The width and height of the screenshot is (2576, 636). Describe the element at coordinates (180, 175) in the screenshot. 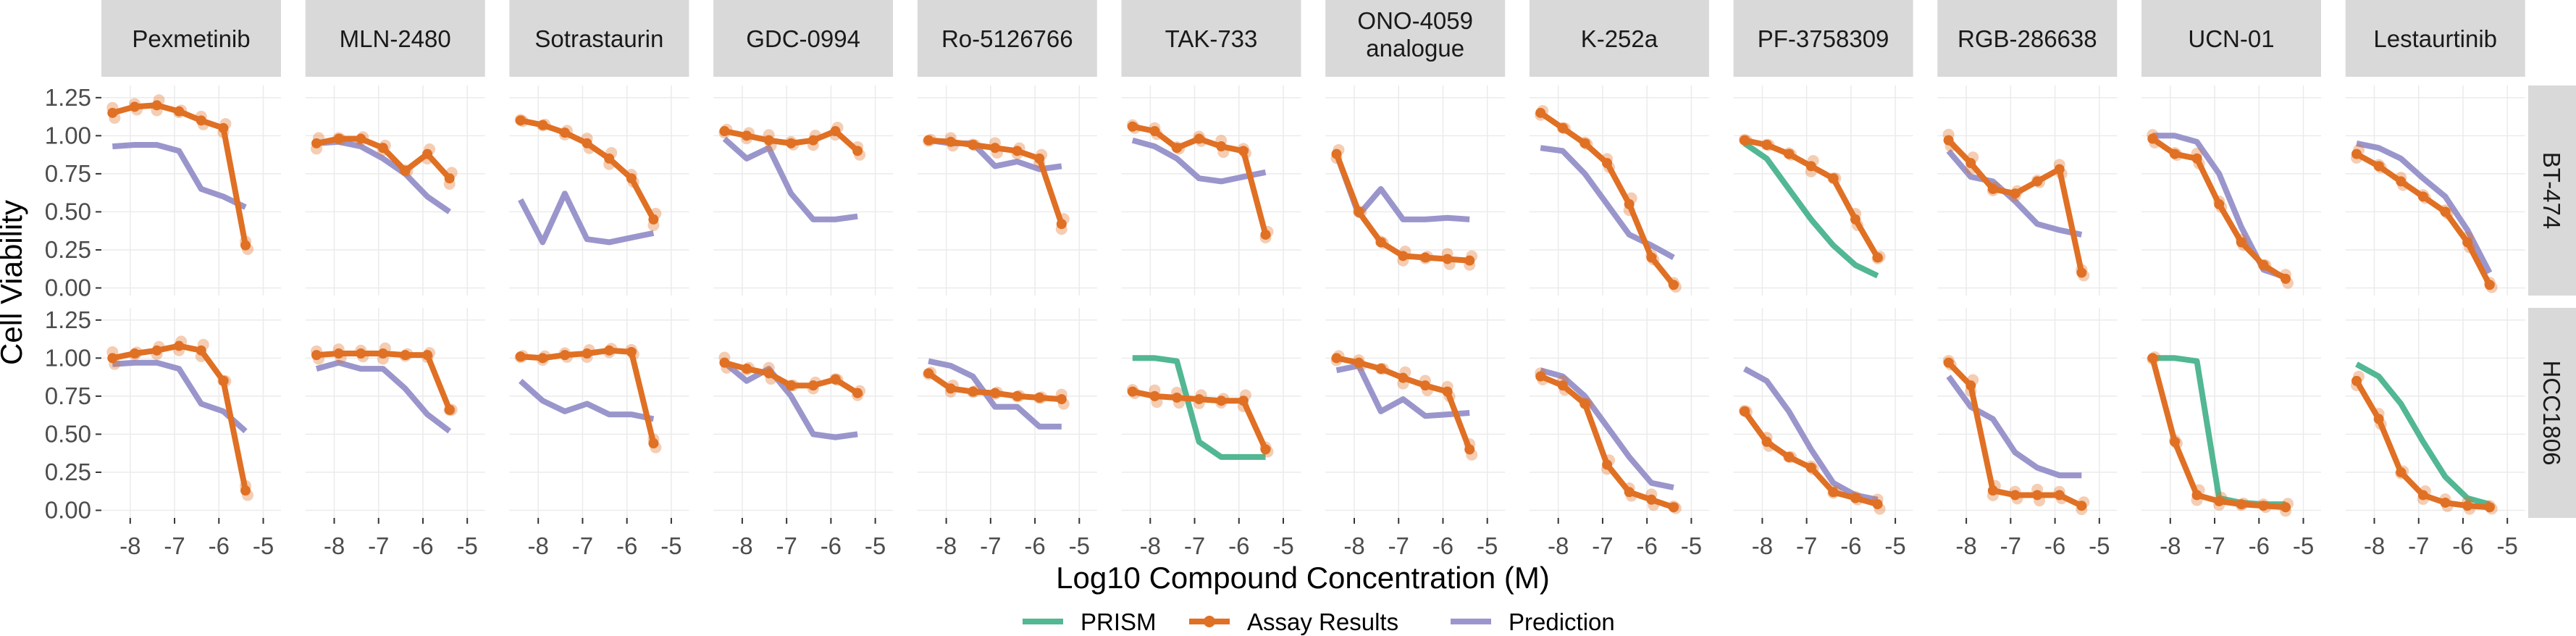

I see `series-bt-474-pexmetinib` at that location.